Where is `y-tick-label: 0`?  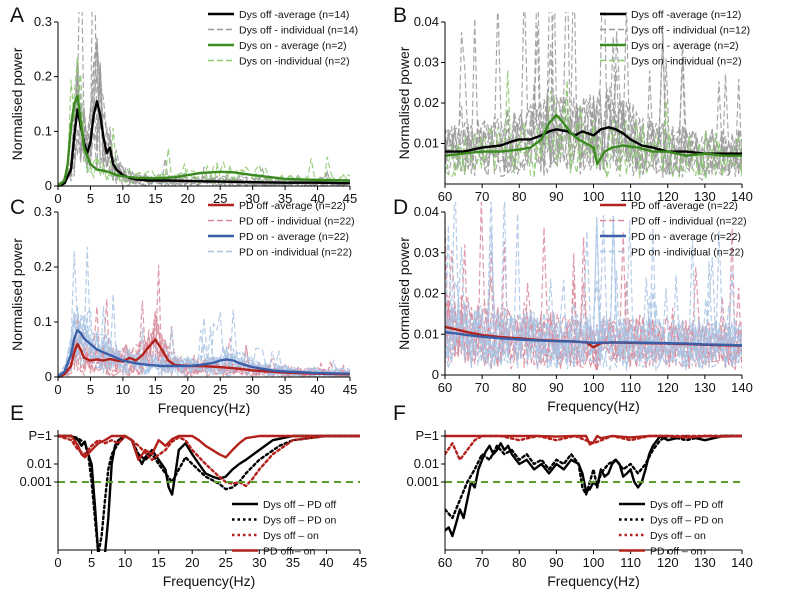 y-tick-label: 0 is located at coordinates (48, 376).